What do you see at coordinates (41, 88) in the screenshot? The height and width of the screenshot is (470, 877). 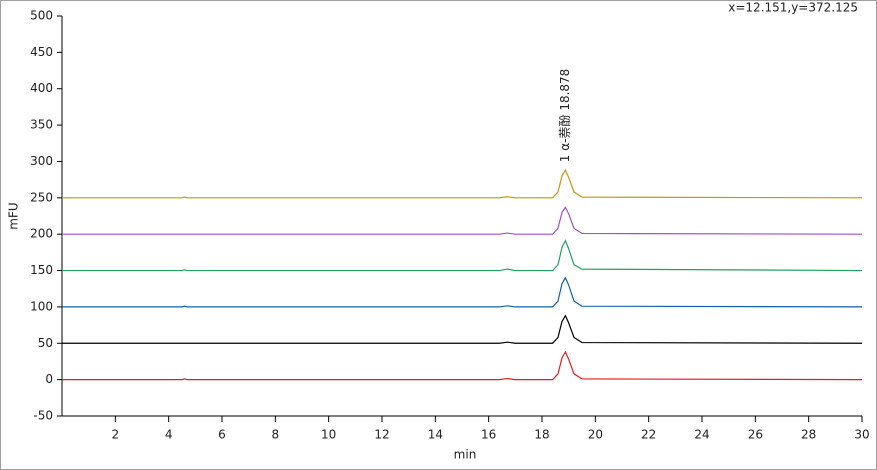 I see `y-tick-label: 400` at bounding box center [41, 88].